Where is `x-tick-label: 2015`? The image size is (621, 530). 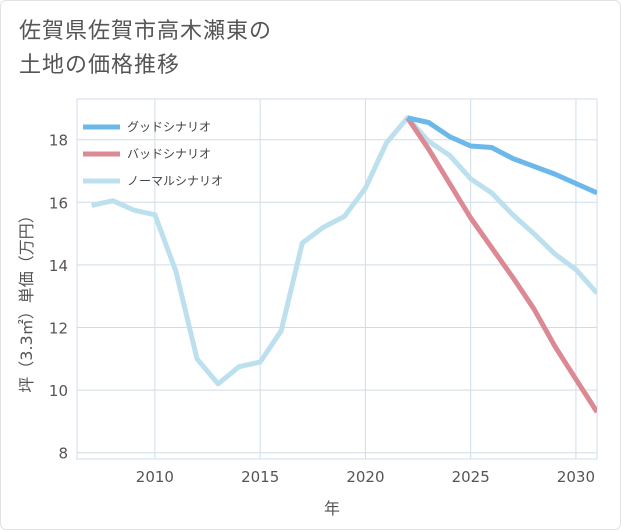
x-tick-label: 2015 is located at coordinates (260, 477).